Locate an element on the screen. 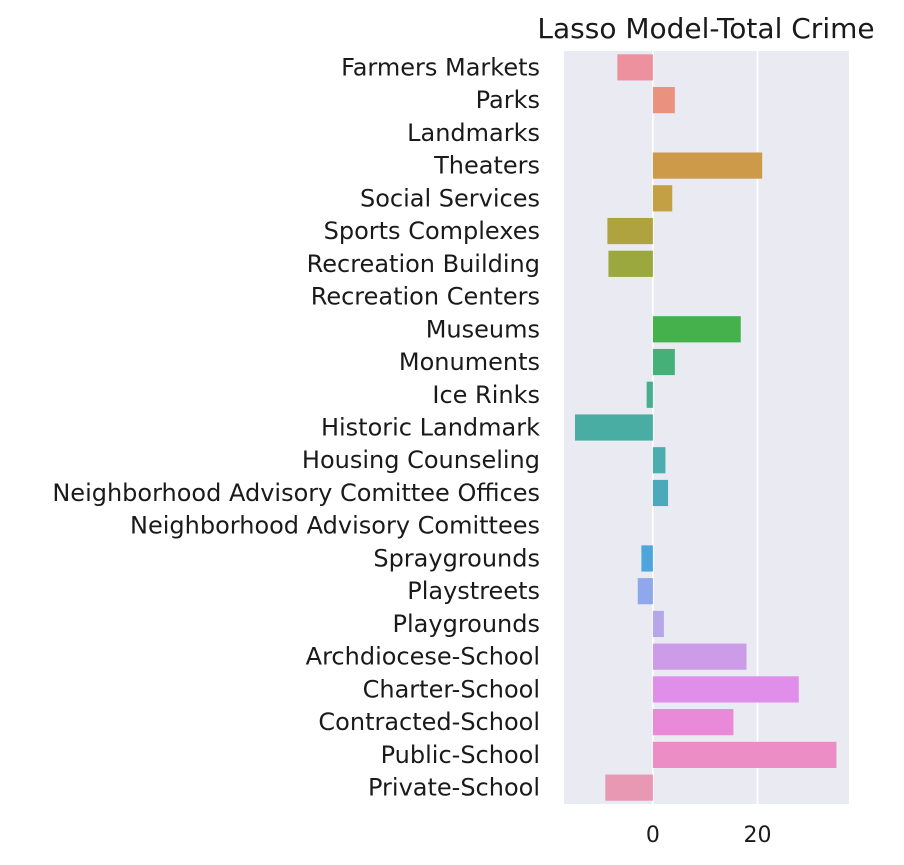  category-label: Charter-School is located at coordinates (451, 689).